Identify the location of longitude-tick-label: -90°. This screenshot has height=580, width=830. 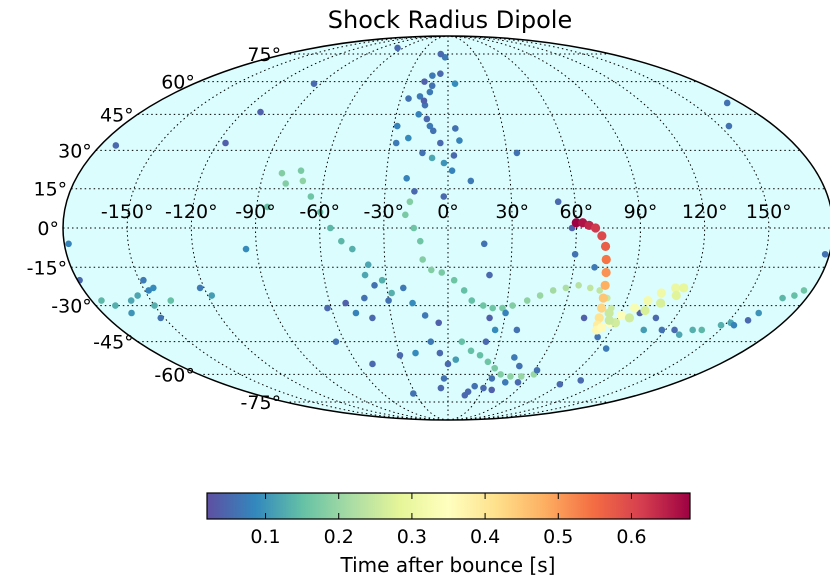
(255, 212).